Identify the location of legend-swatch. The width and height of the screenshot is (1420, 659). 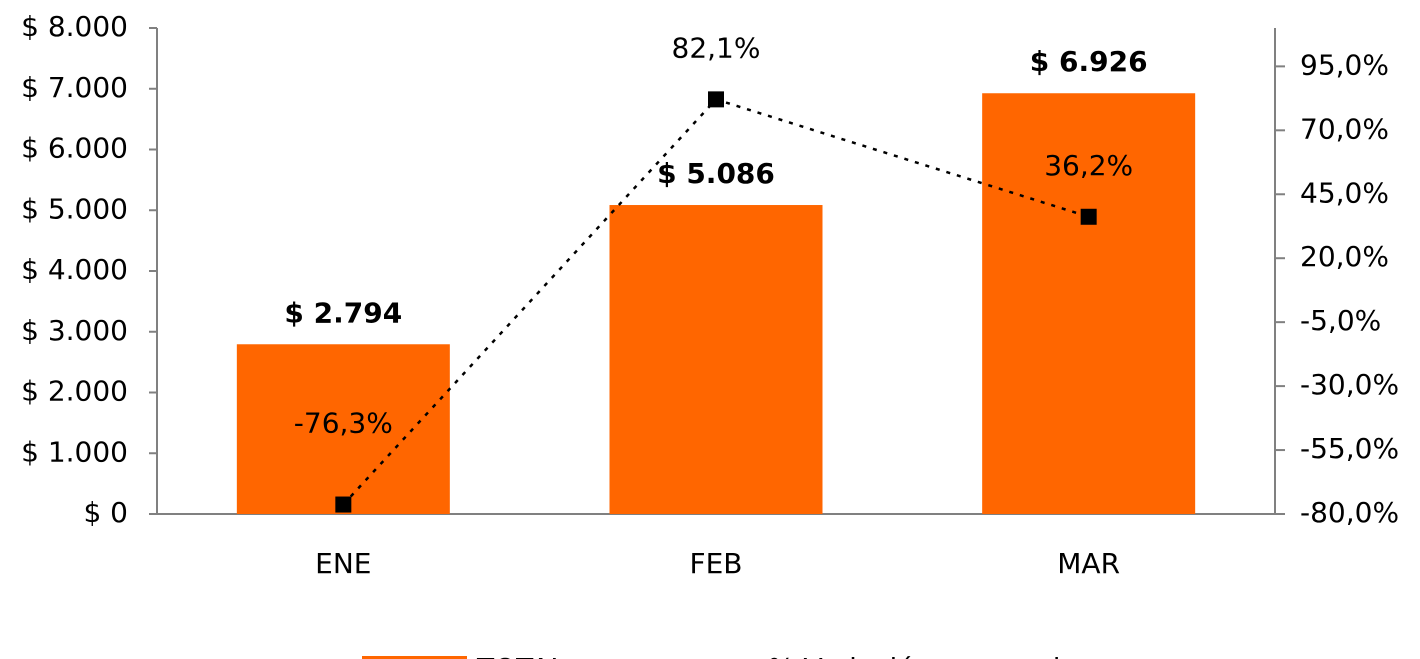
(414, 657).